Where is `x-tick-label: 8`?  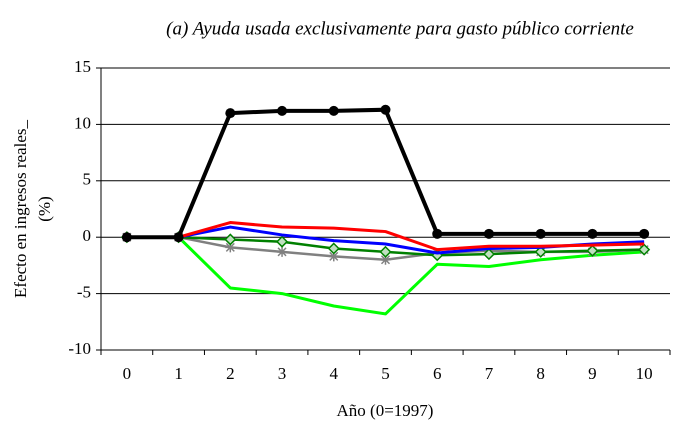
x-tick-label: 8 is located at coordinates (540, 373).